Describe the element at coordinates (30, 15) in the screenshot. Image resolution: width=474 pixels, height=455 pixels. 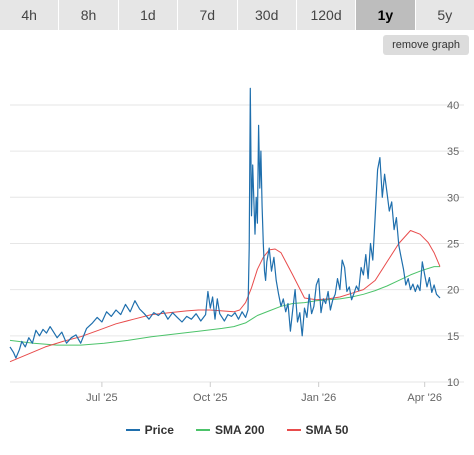
I see `tab-4h: 4h` at that location.